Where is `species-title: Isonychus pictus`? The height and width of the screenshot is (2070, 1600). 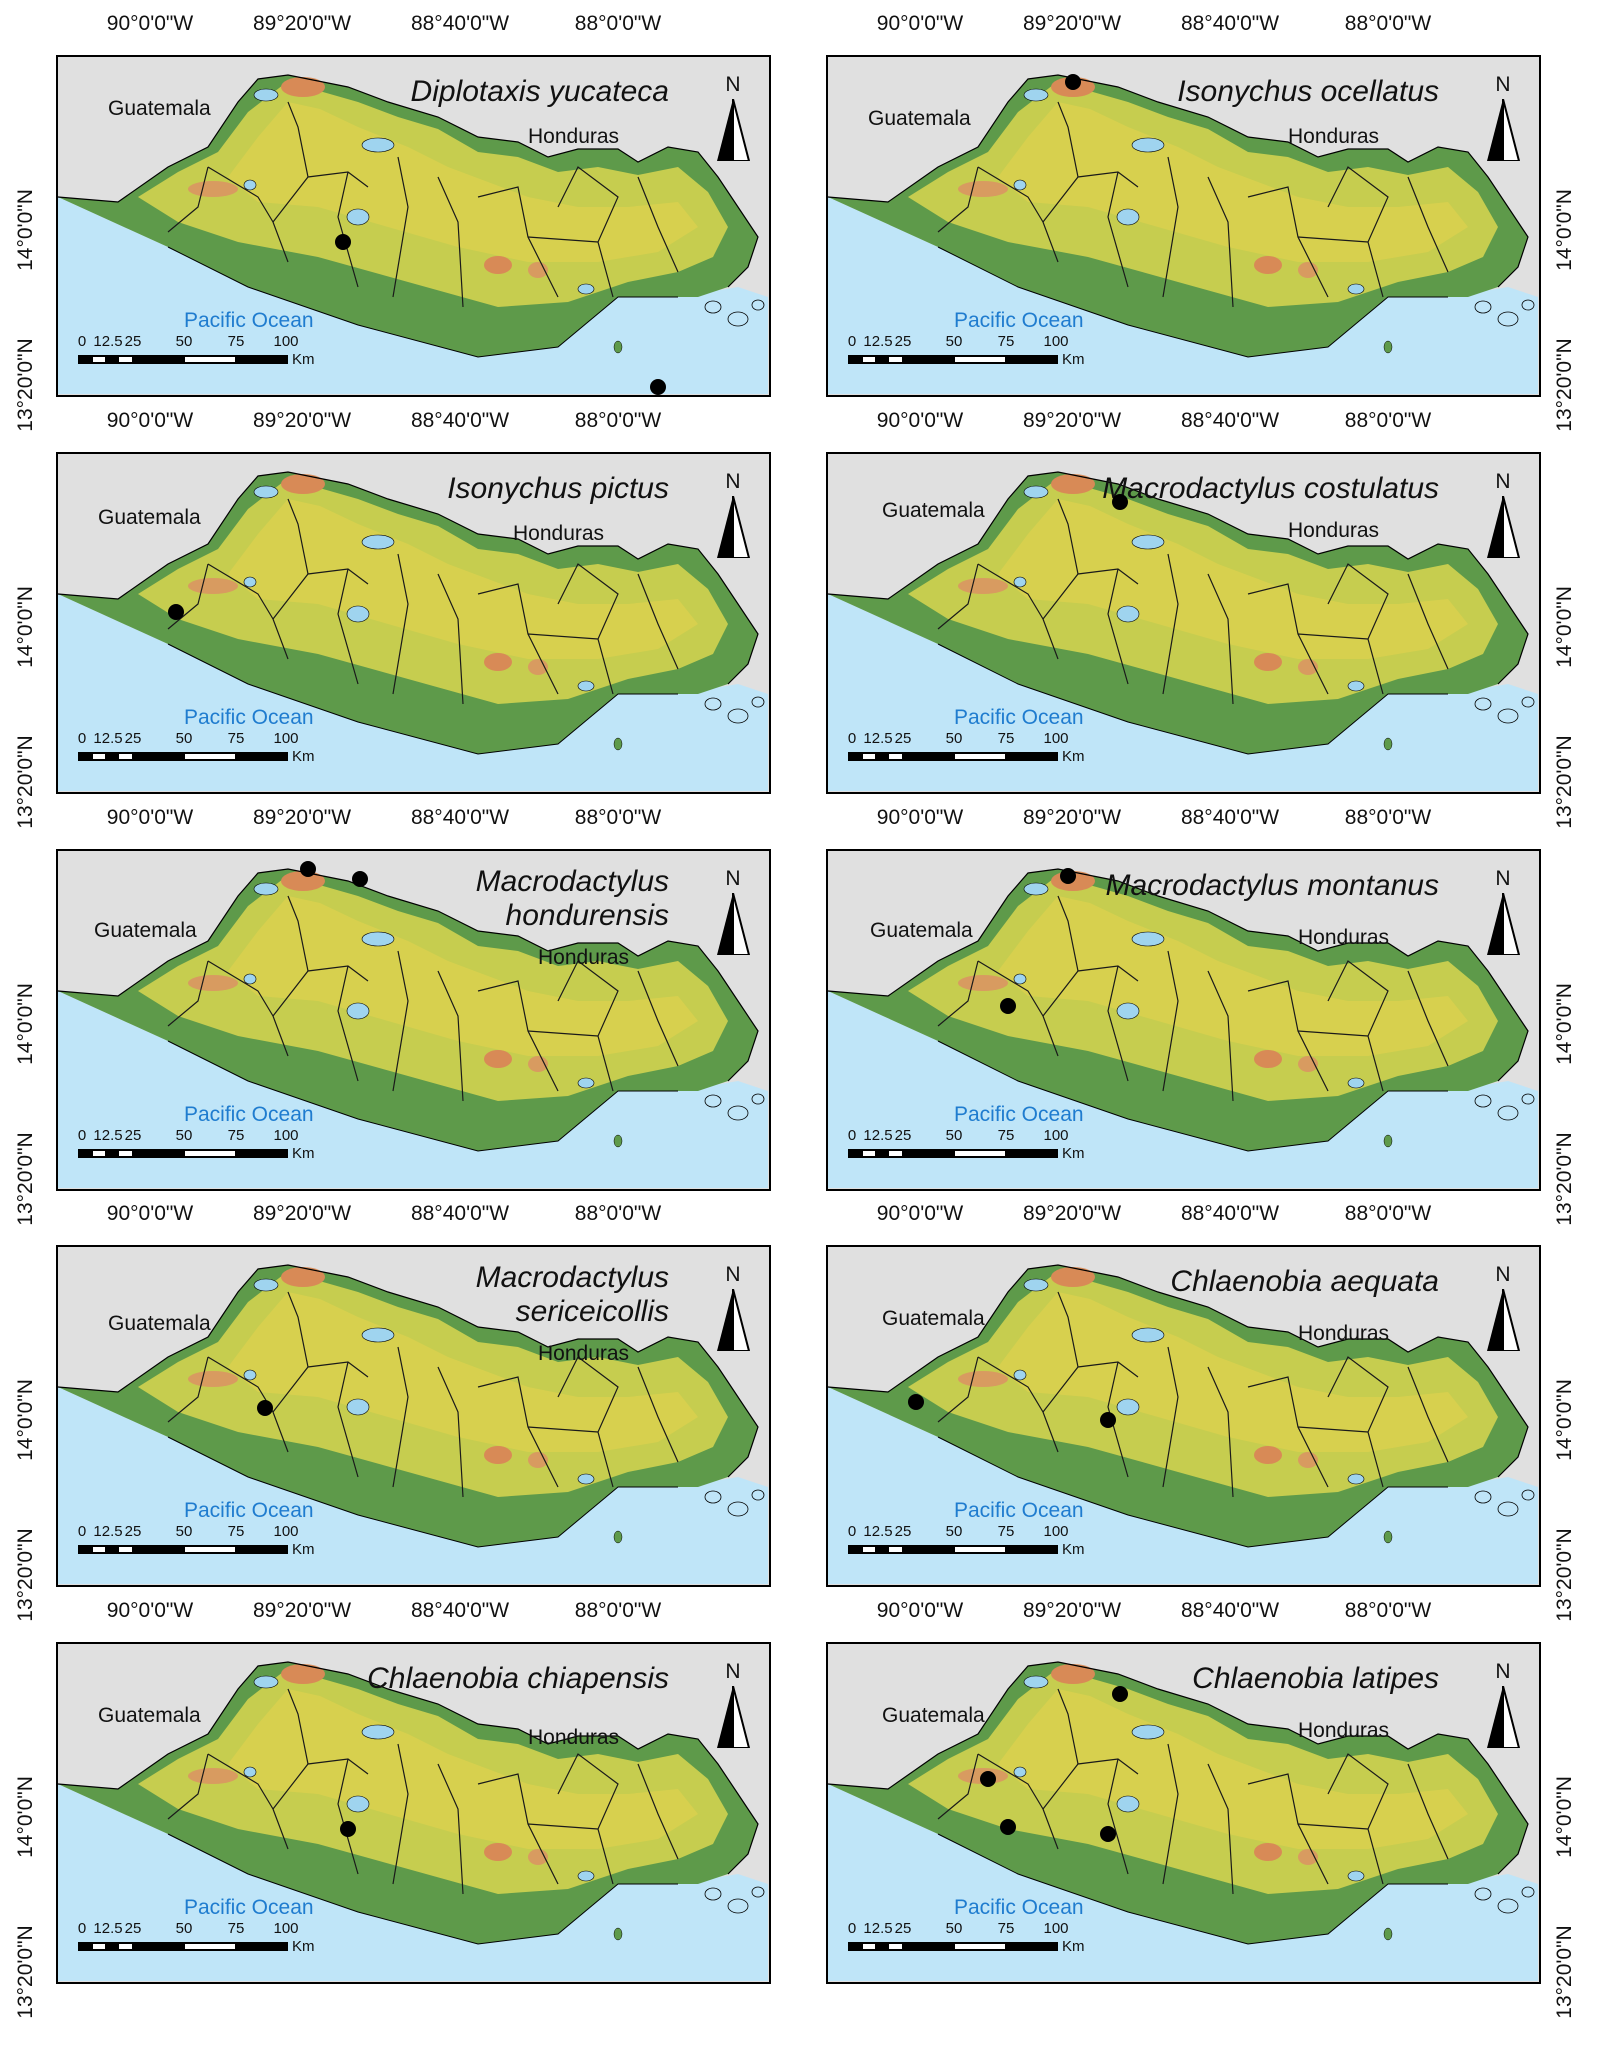 species-title: Isonychus pictus is located at coordinates (558, 488).